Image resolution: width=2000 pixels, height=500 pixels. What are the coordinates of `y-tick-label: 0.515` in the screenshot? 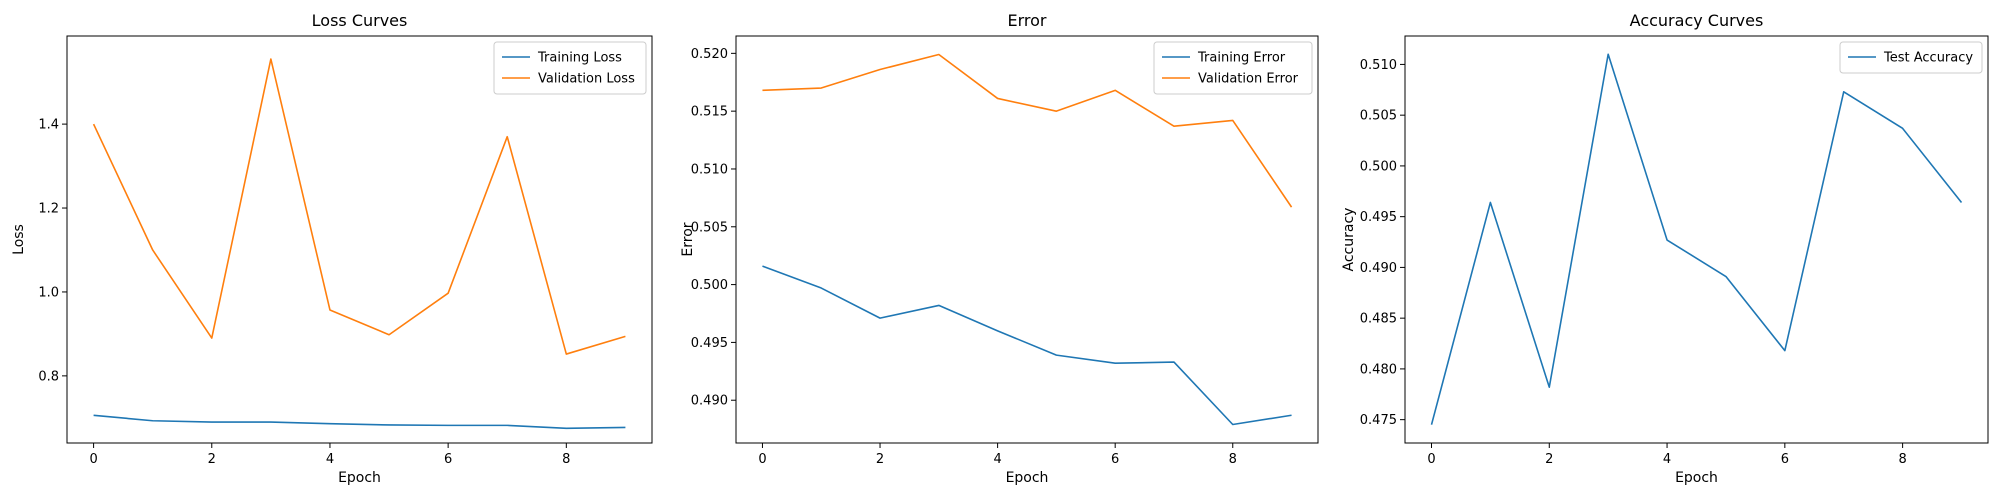 It's located at (709, 112).